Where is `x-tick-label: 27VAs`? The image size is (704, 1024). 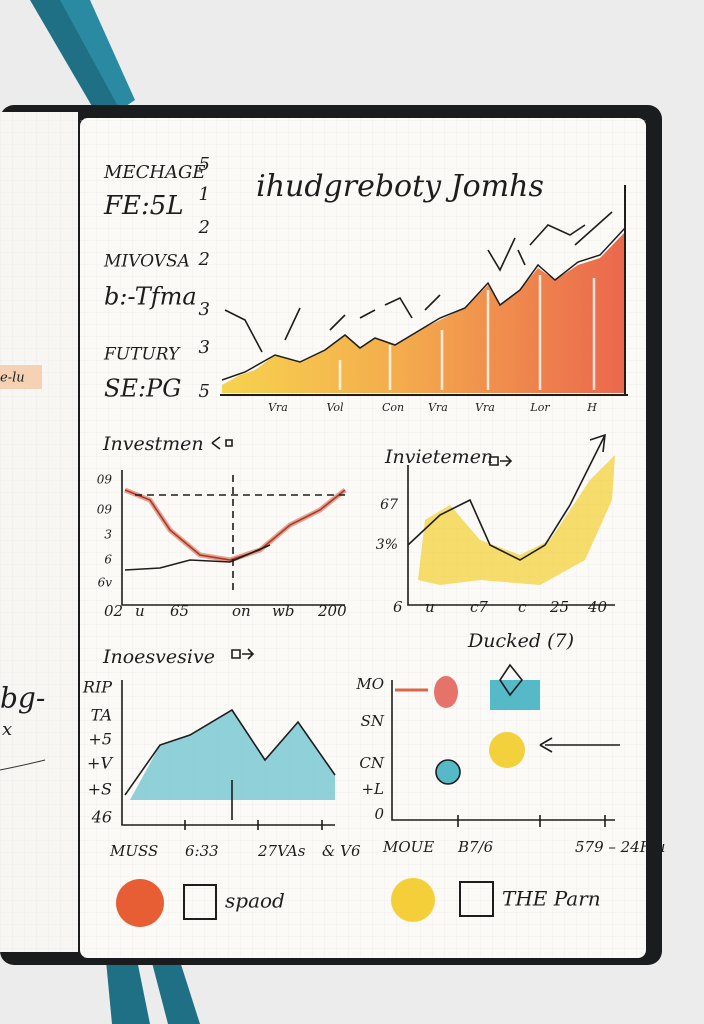
x-tick-label: 27VAs is located at coordinates (281, 851).